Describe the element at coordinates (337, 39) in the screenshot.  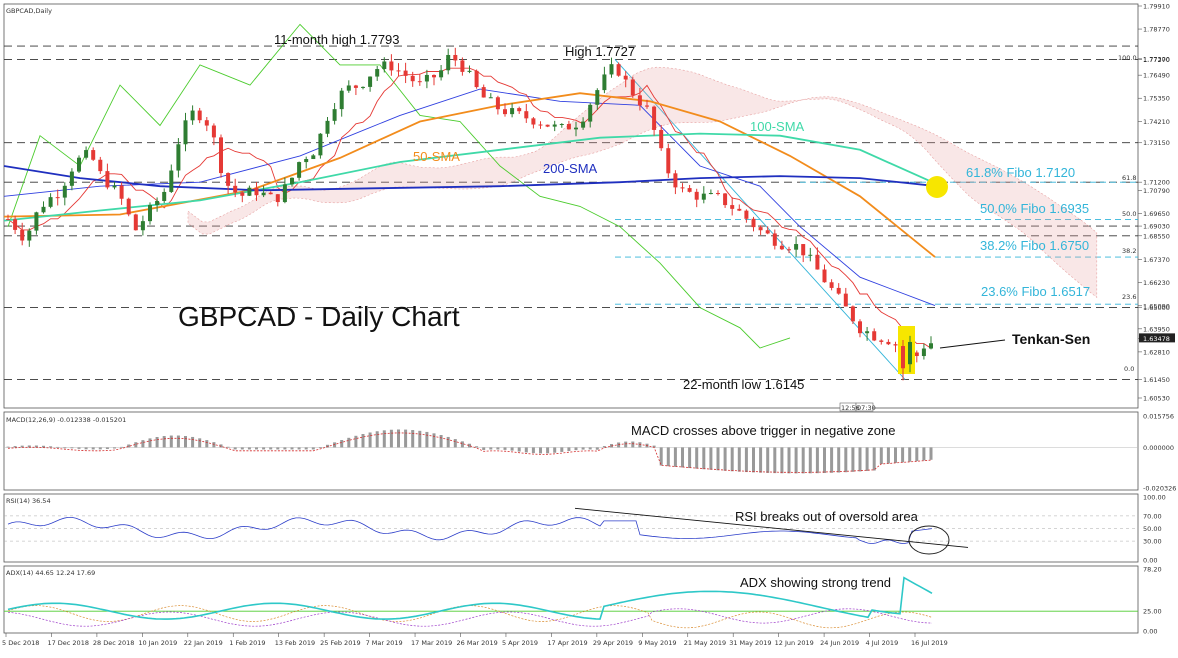
I see `annotation-11-month-high: 11-month high 1.7793` at that location.